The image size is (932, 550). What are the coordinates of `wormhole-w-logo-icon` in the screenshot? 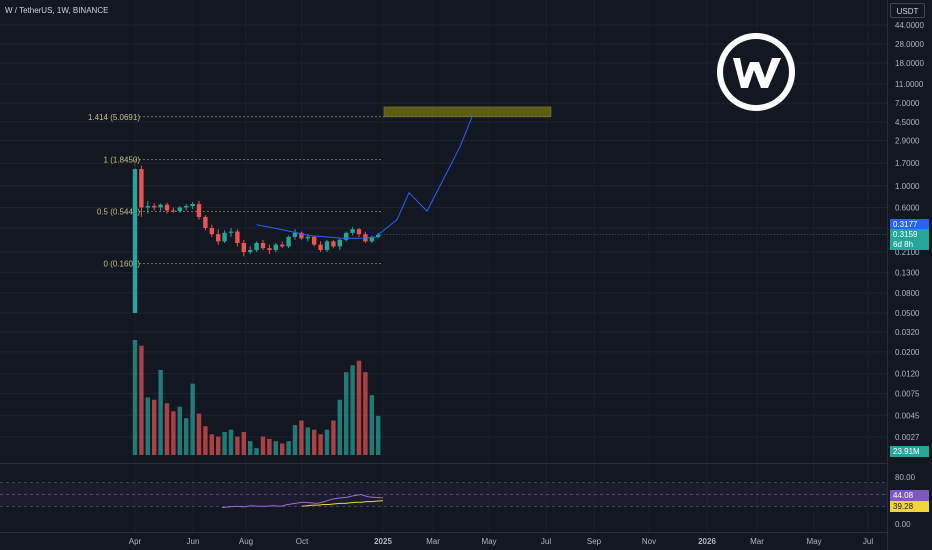 It's located at (756, 72).